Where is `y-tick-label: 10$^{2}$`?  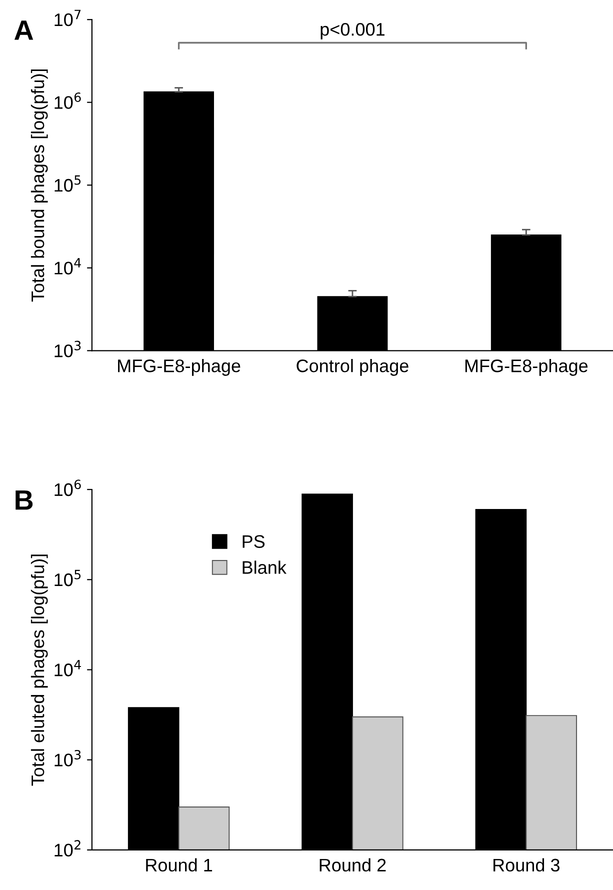 y-tick-label: 10$^{2}$ is located at coordinates (67, 848).